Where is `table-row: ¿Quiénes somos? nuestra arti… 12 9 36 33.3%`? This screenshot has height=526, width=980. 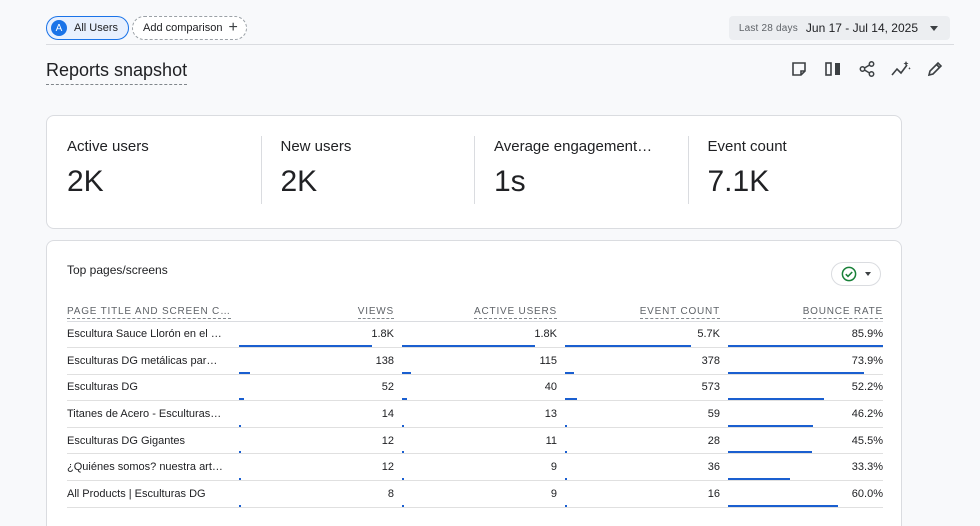 table-row: ¿Quiénes somos? nuestra arti… 12 9 36 33.3% is located at coordinates (475, 467).